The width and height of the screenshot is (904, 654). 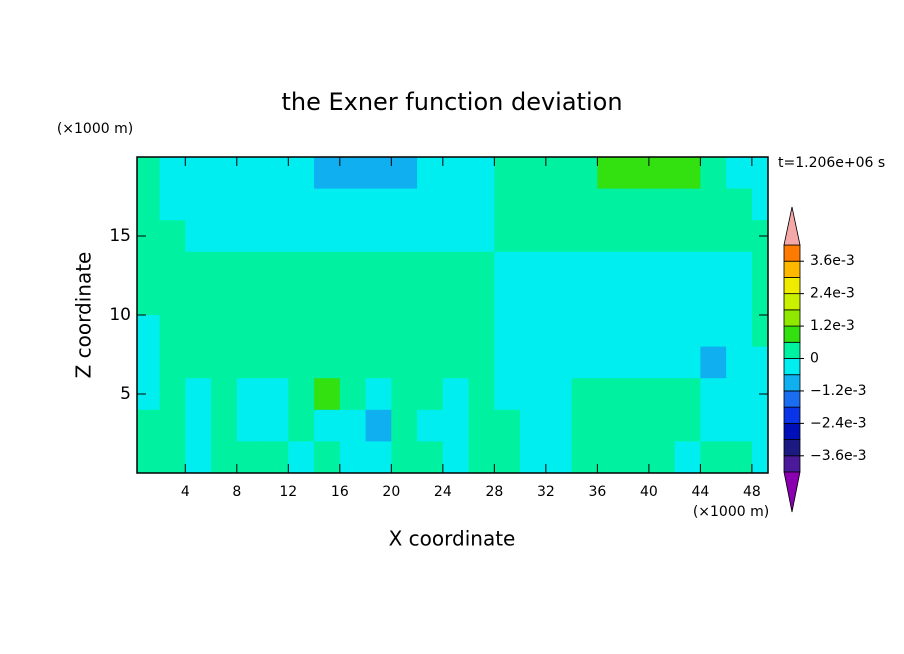 I want to click on colorbar-tick-label: 3.6e-3, so click(x=832, y=261).